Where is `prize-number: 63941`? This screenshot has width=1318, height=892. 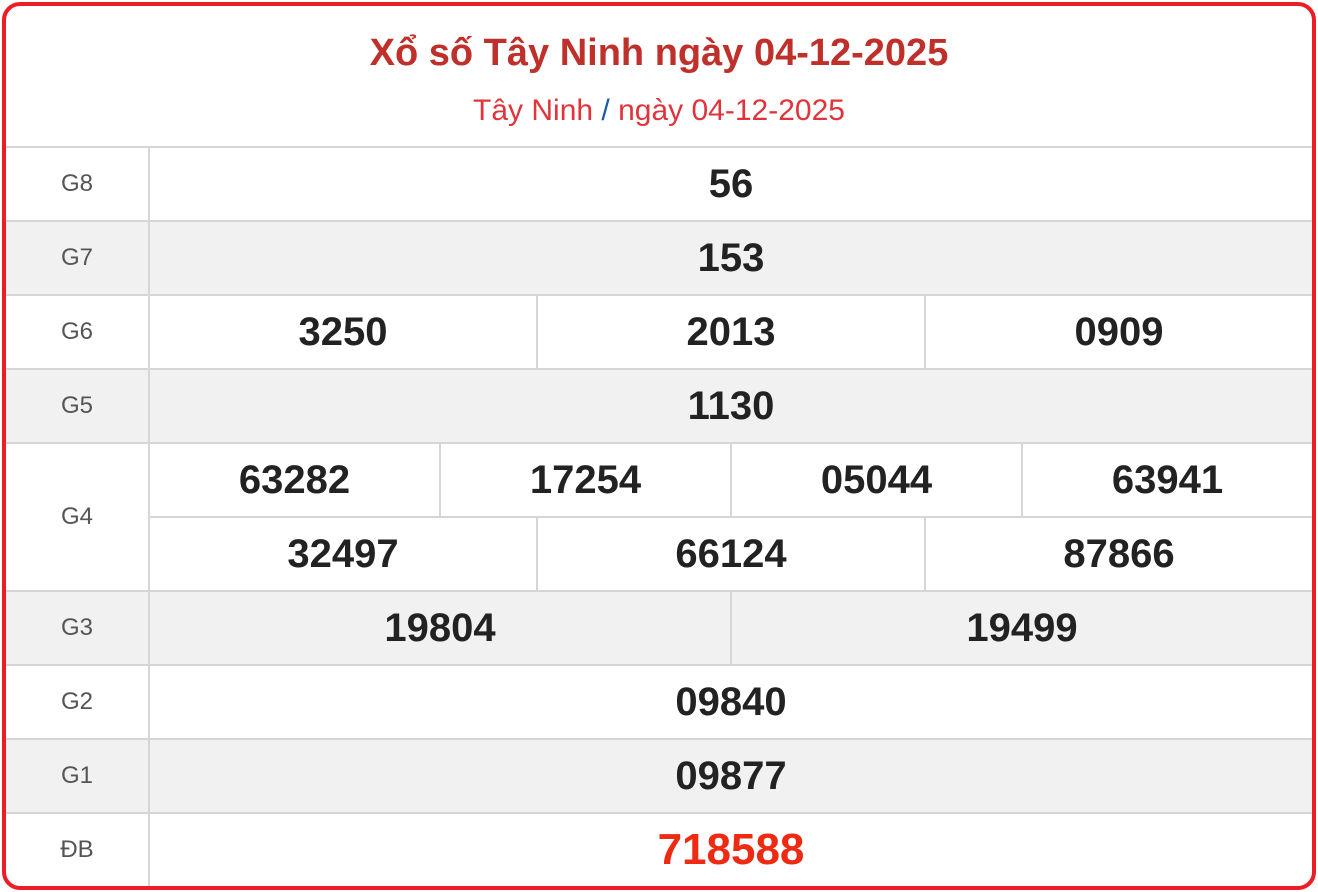 prize-number: 63941 is located at coordinates (1166, 480).